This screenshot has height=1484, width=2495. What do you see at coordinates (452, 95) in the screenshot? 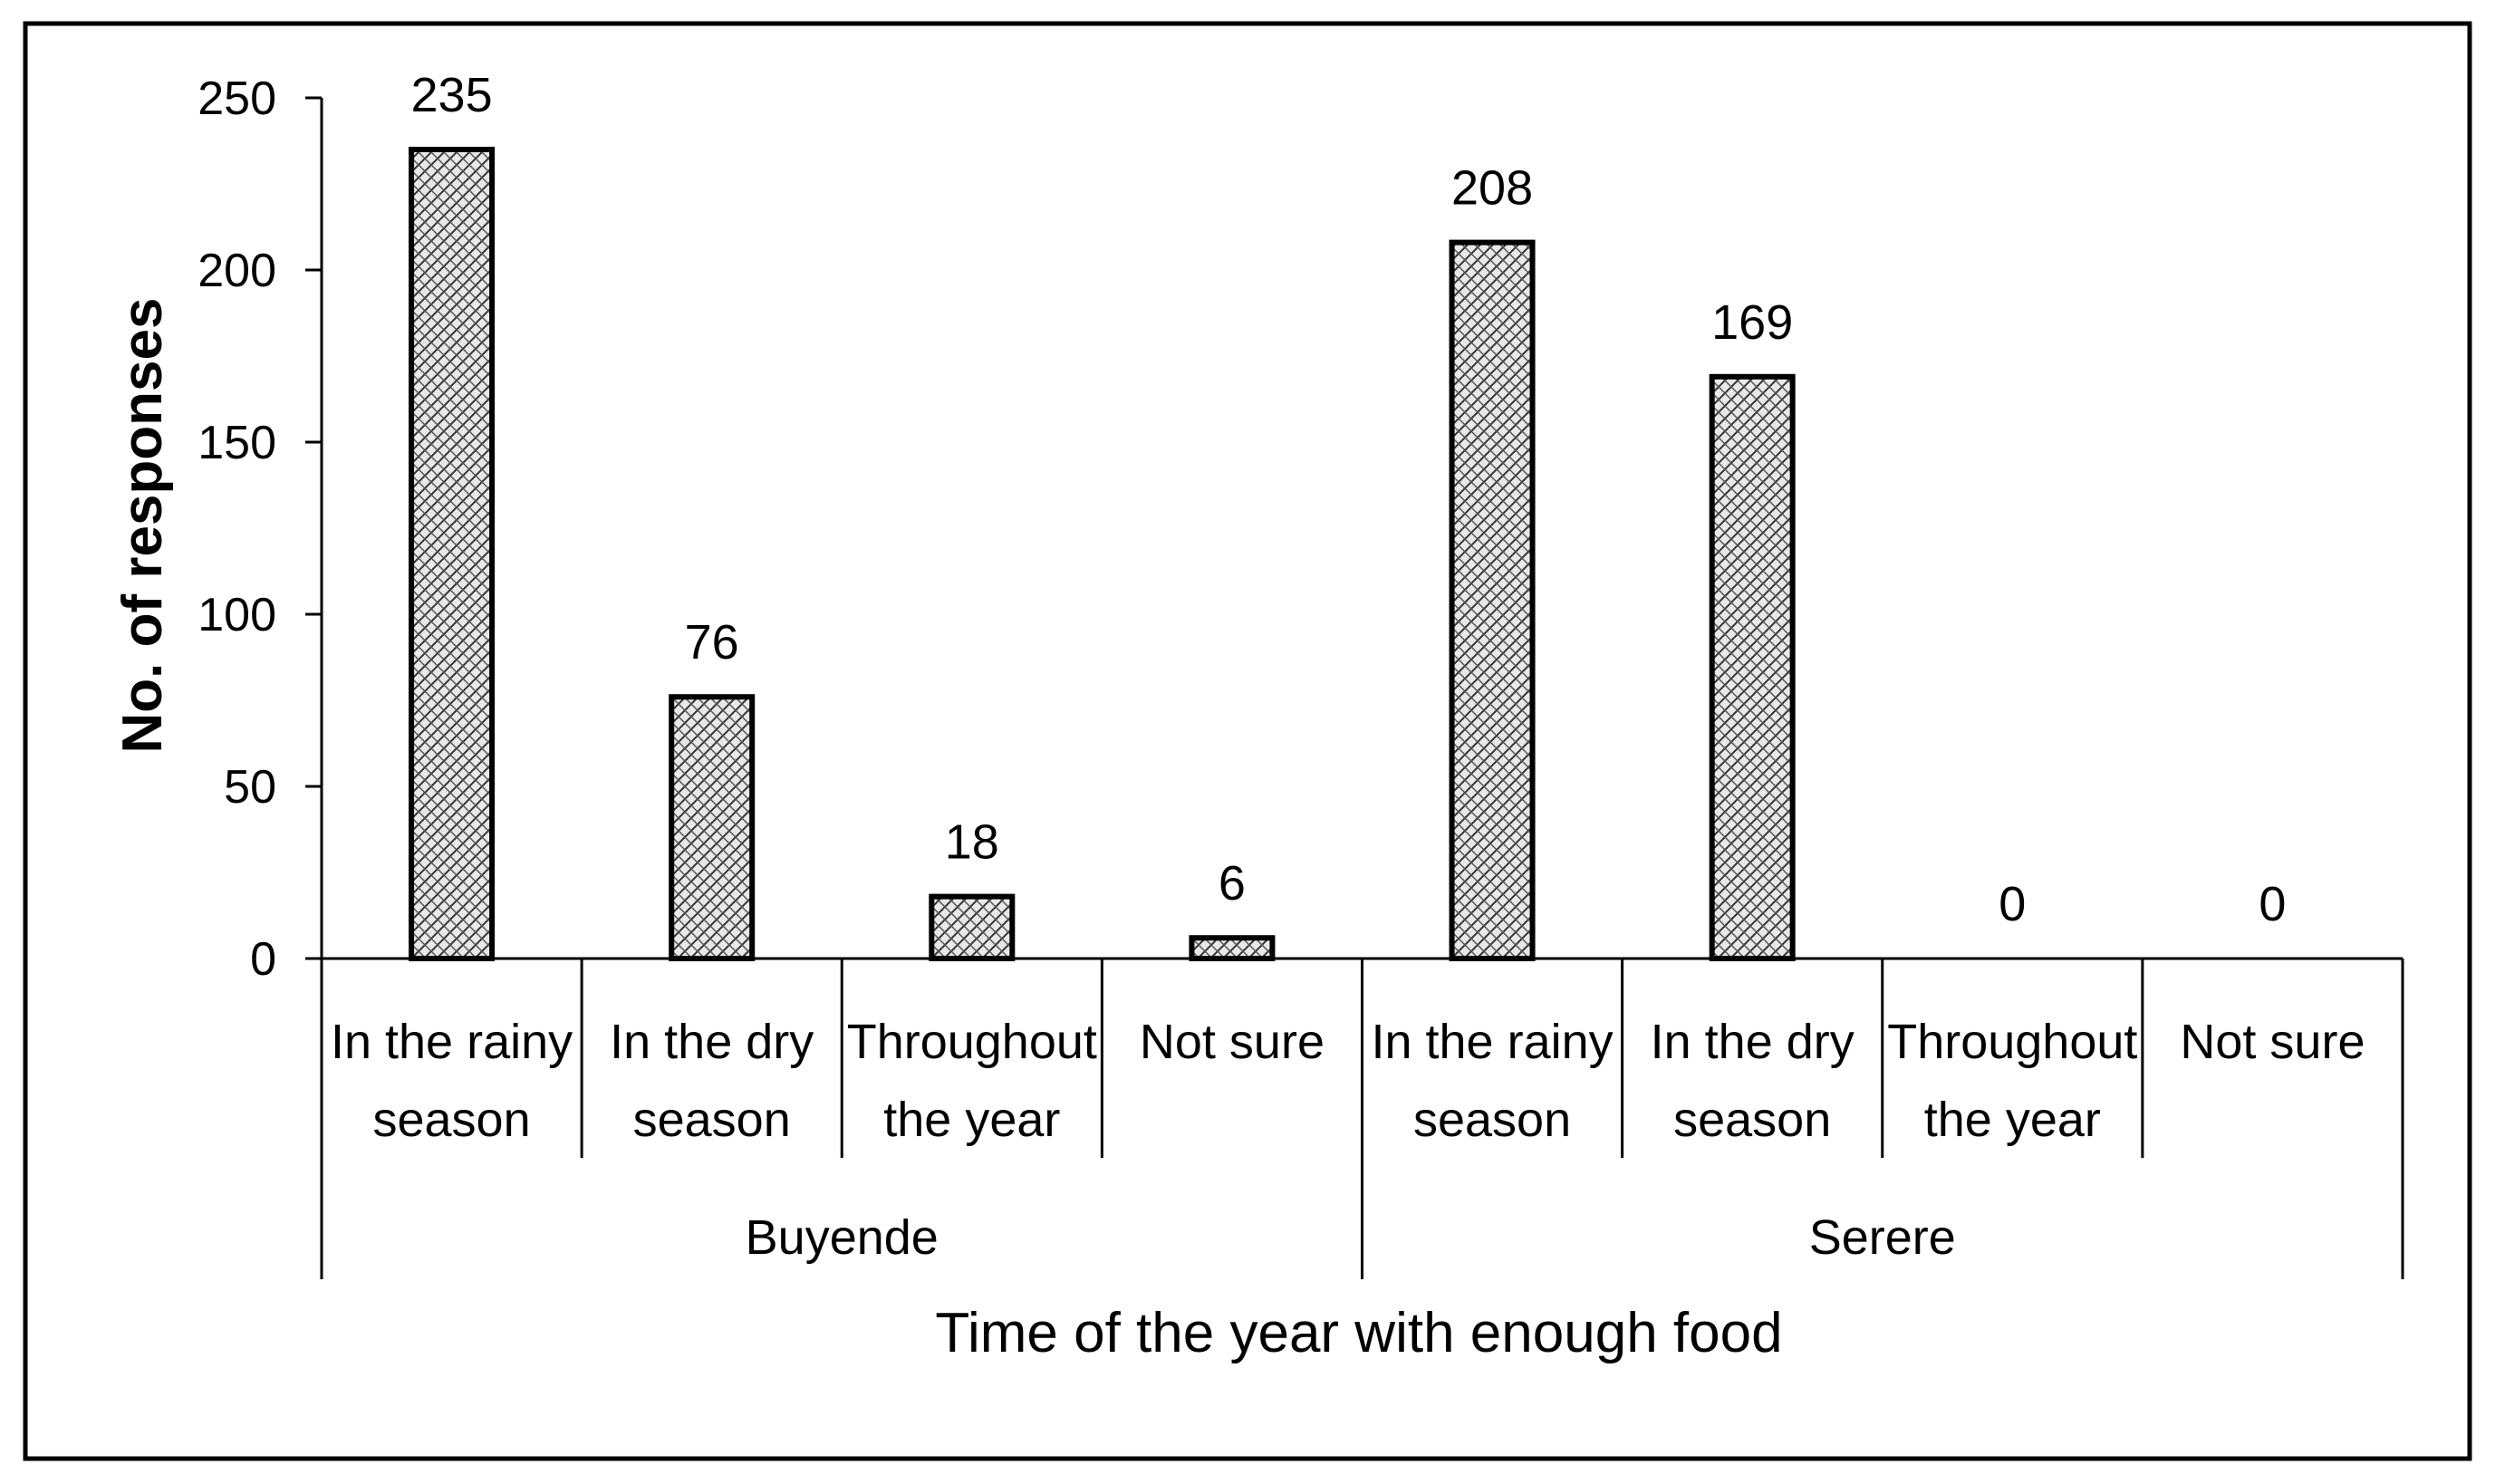
I see `data-label: 235` at bounding box center [452, 95].